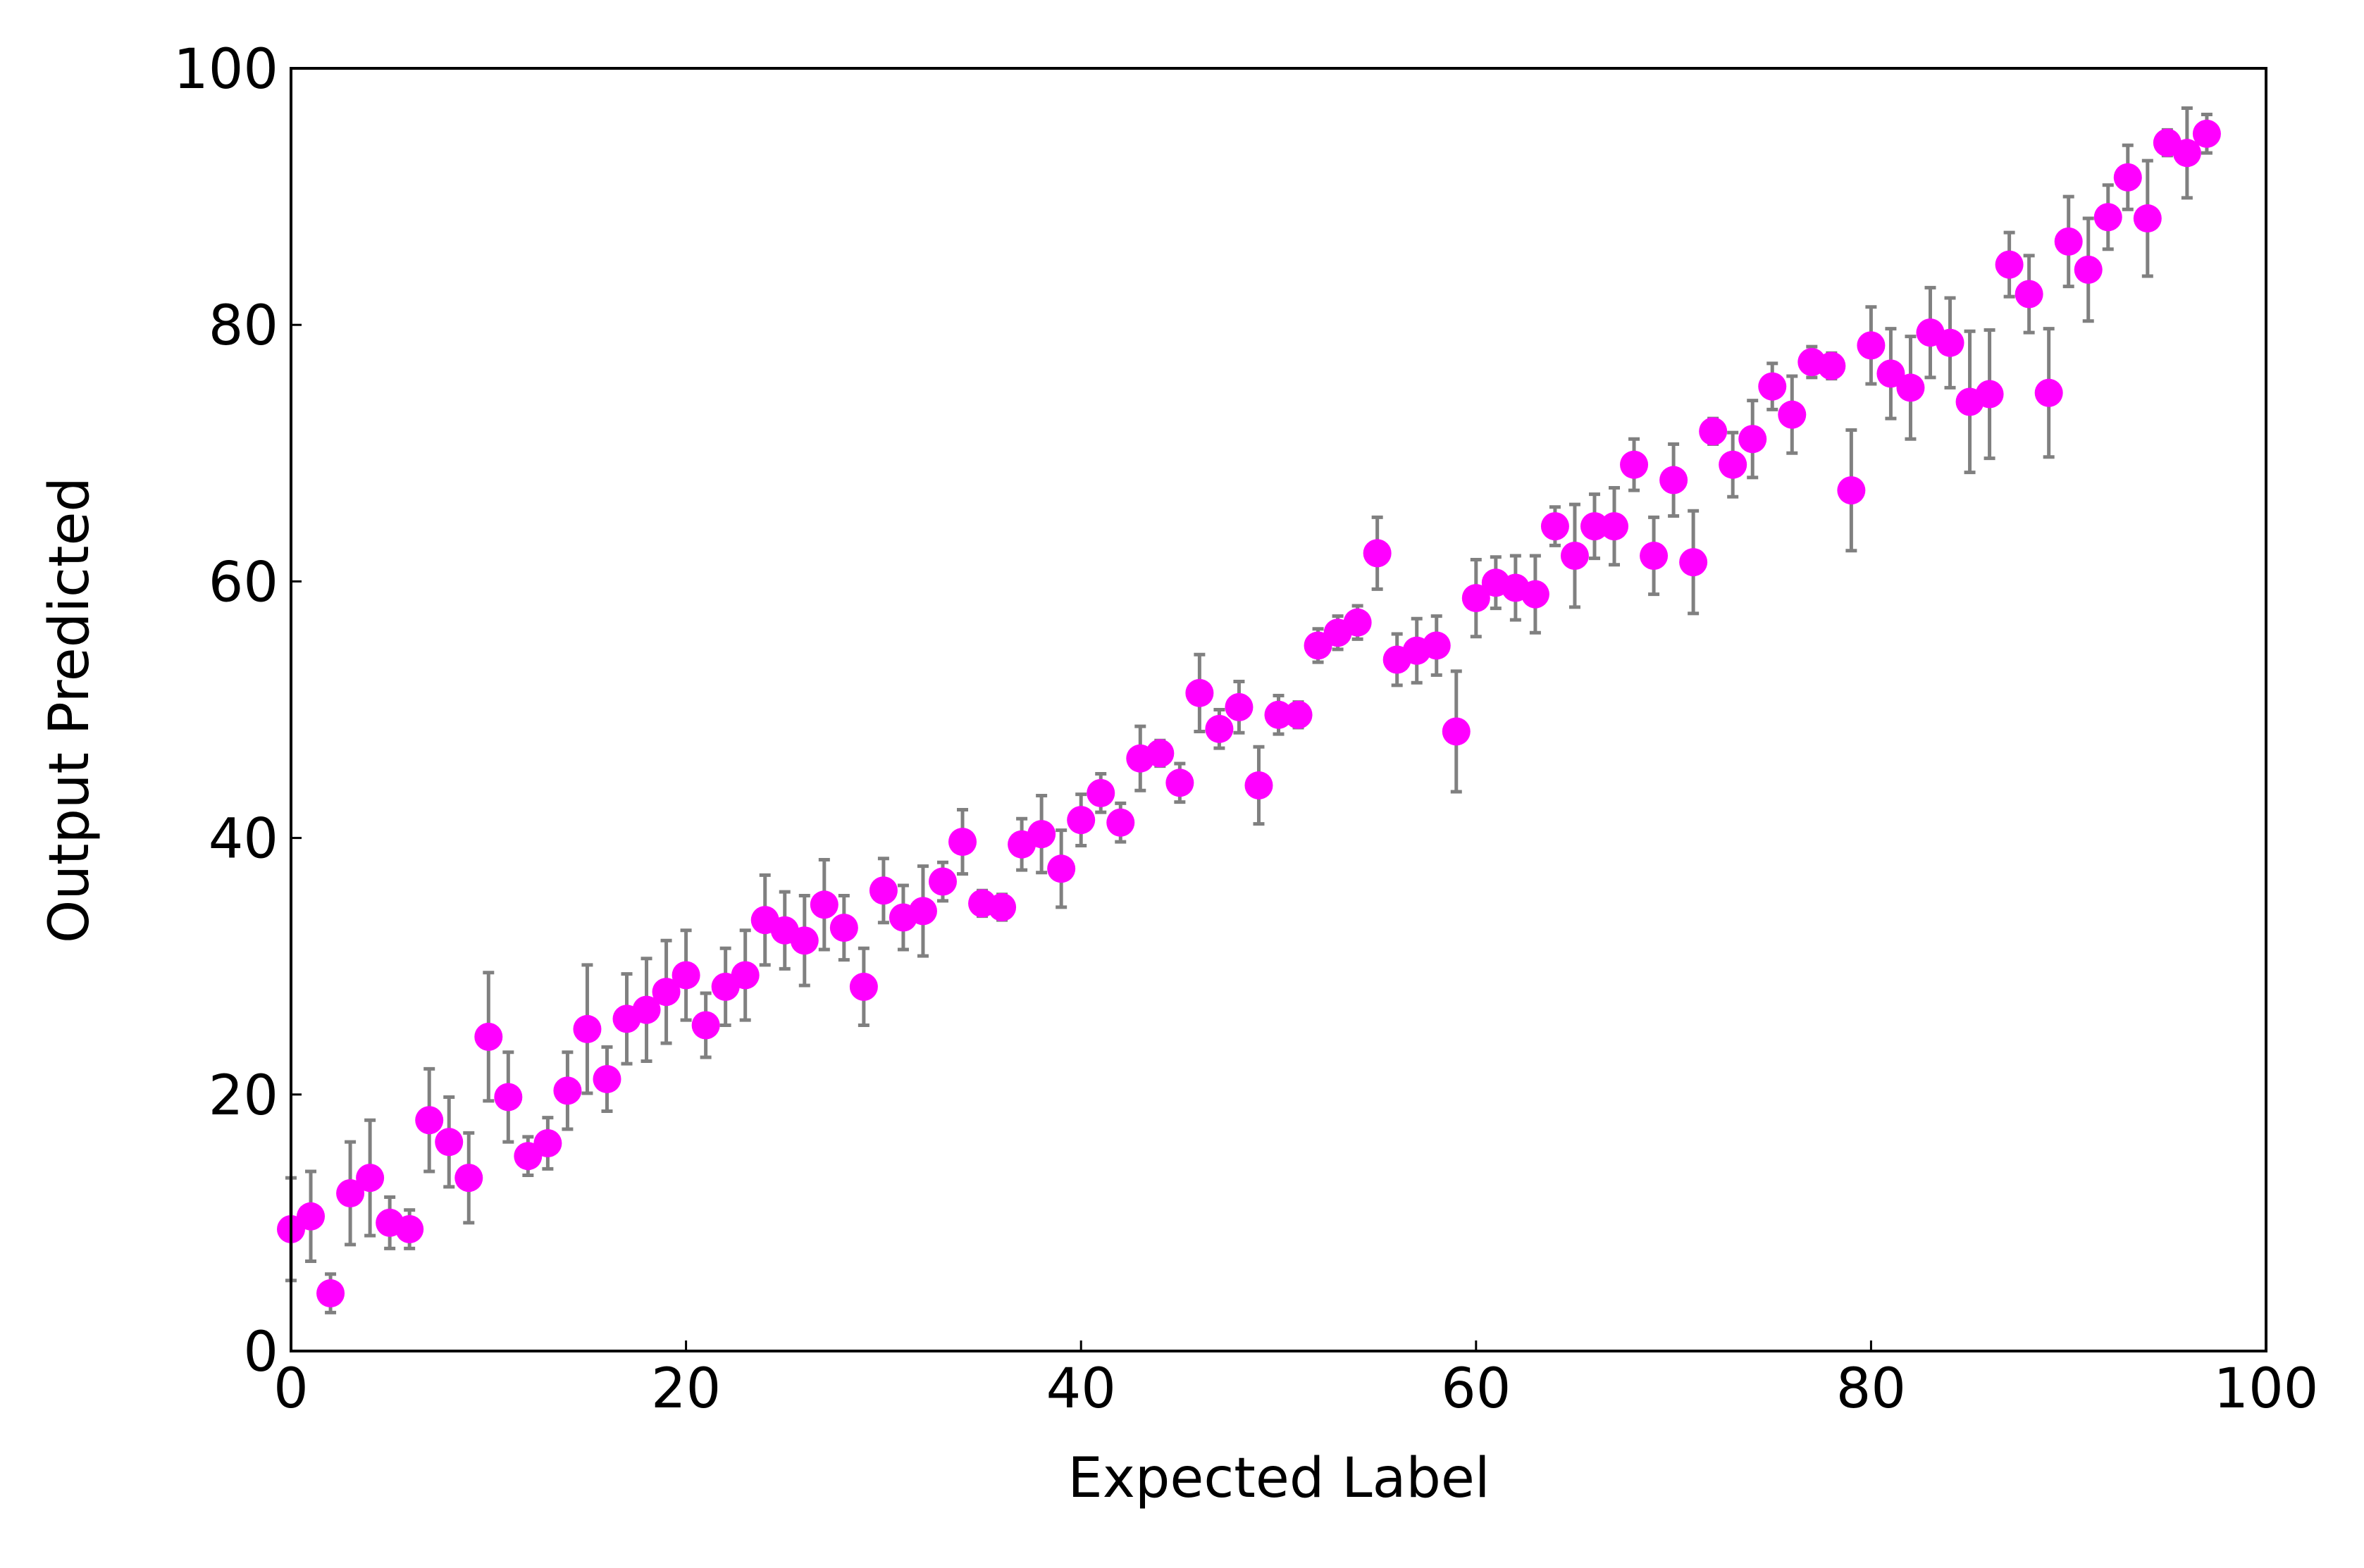  I want to click on y-tick-label: 0, so click(260, 1352).